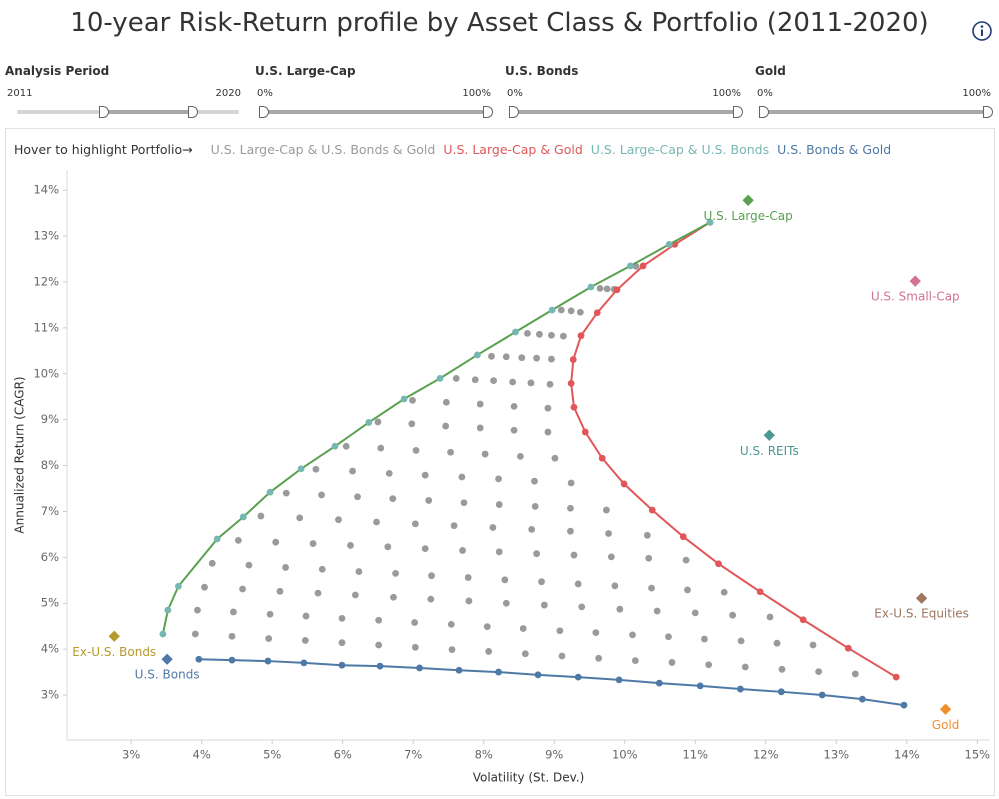 This screenshot has width=999, height=799. What do you see at coordinates (50, 511) in the screenshot?
I see `y-tick-label: 7%` at bounding box center [50, 511].